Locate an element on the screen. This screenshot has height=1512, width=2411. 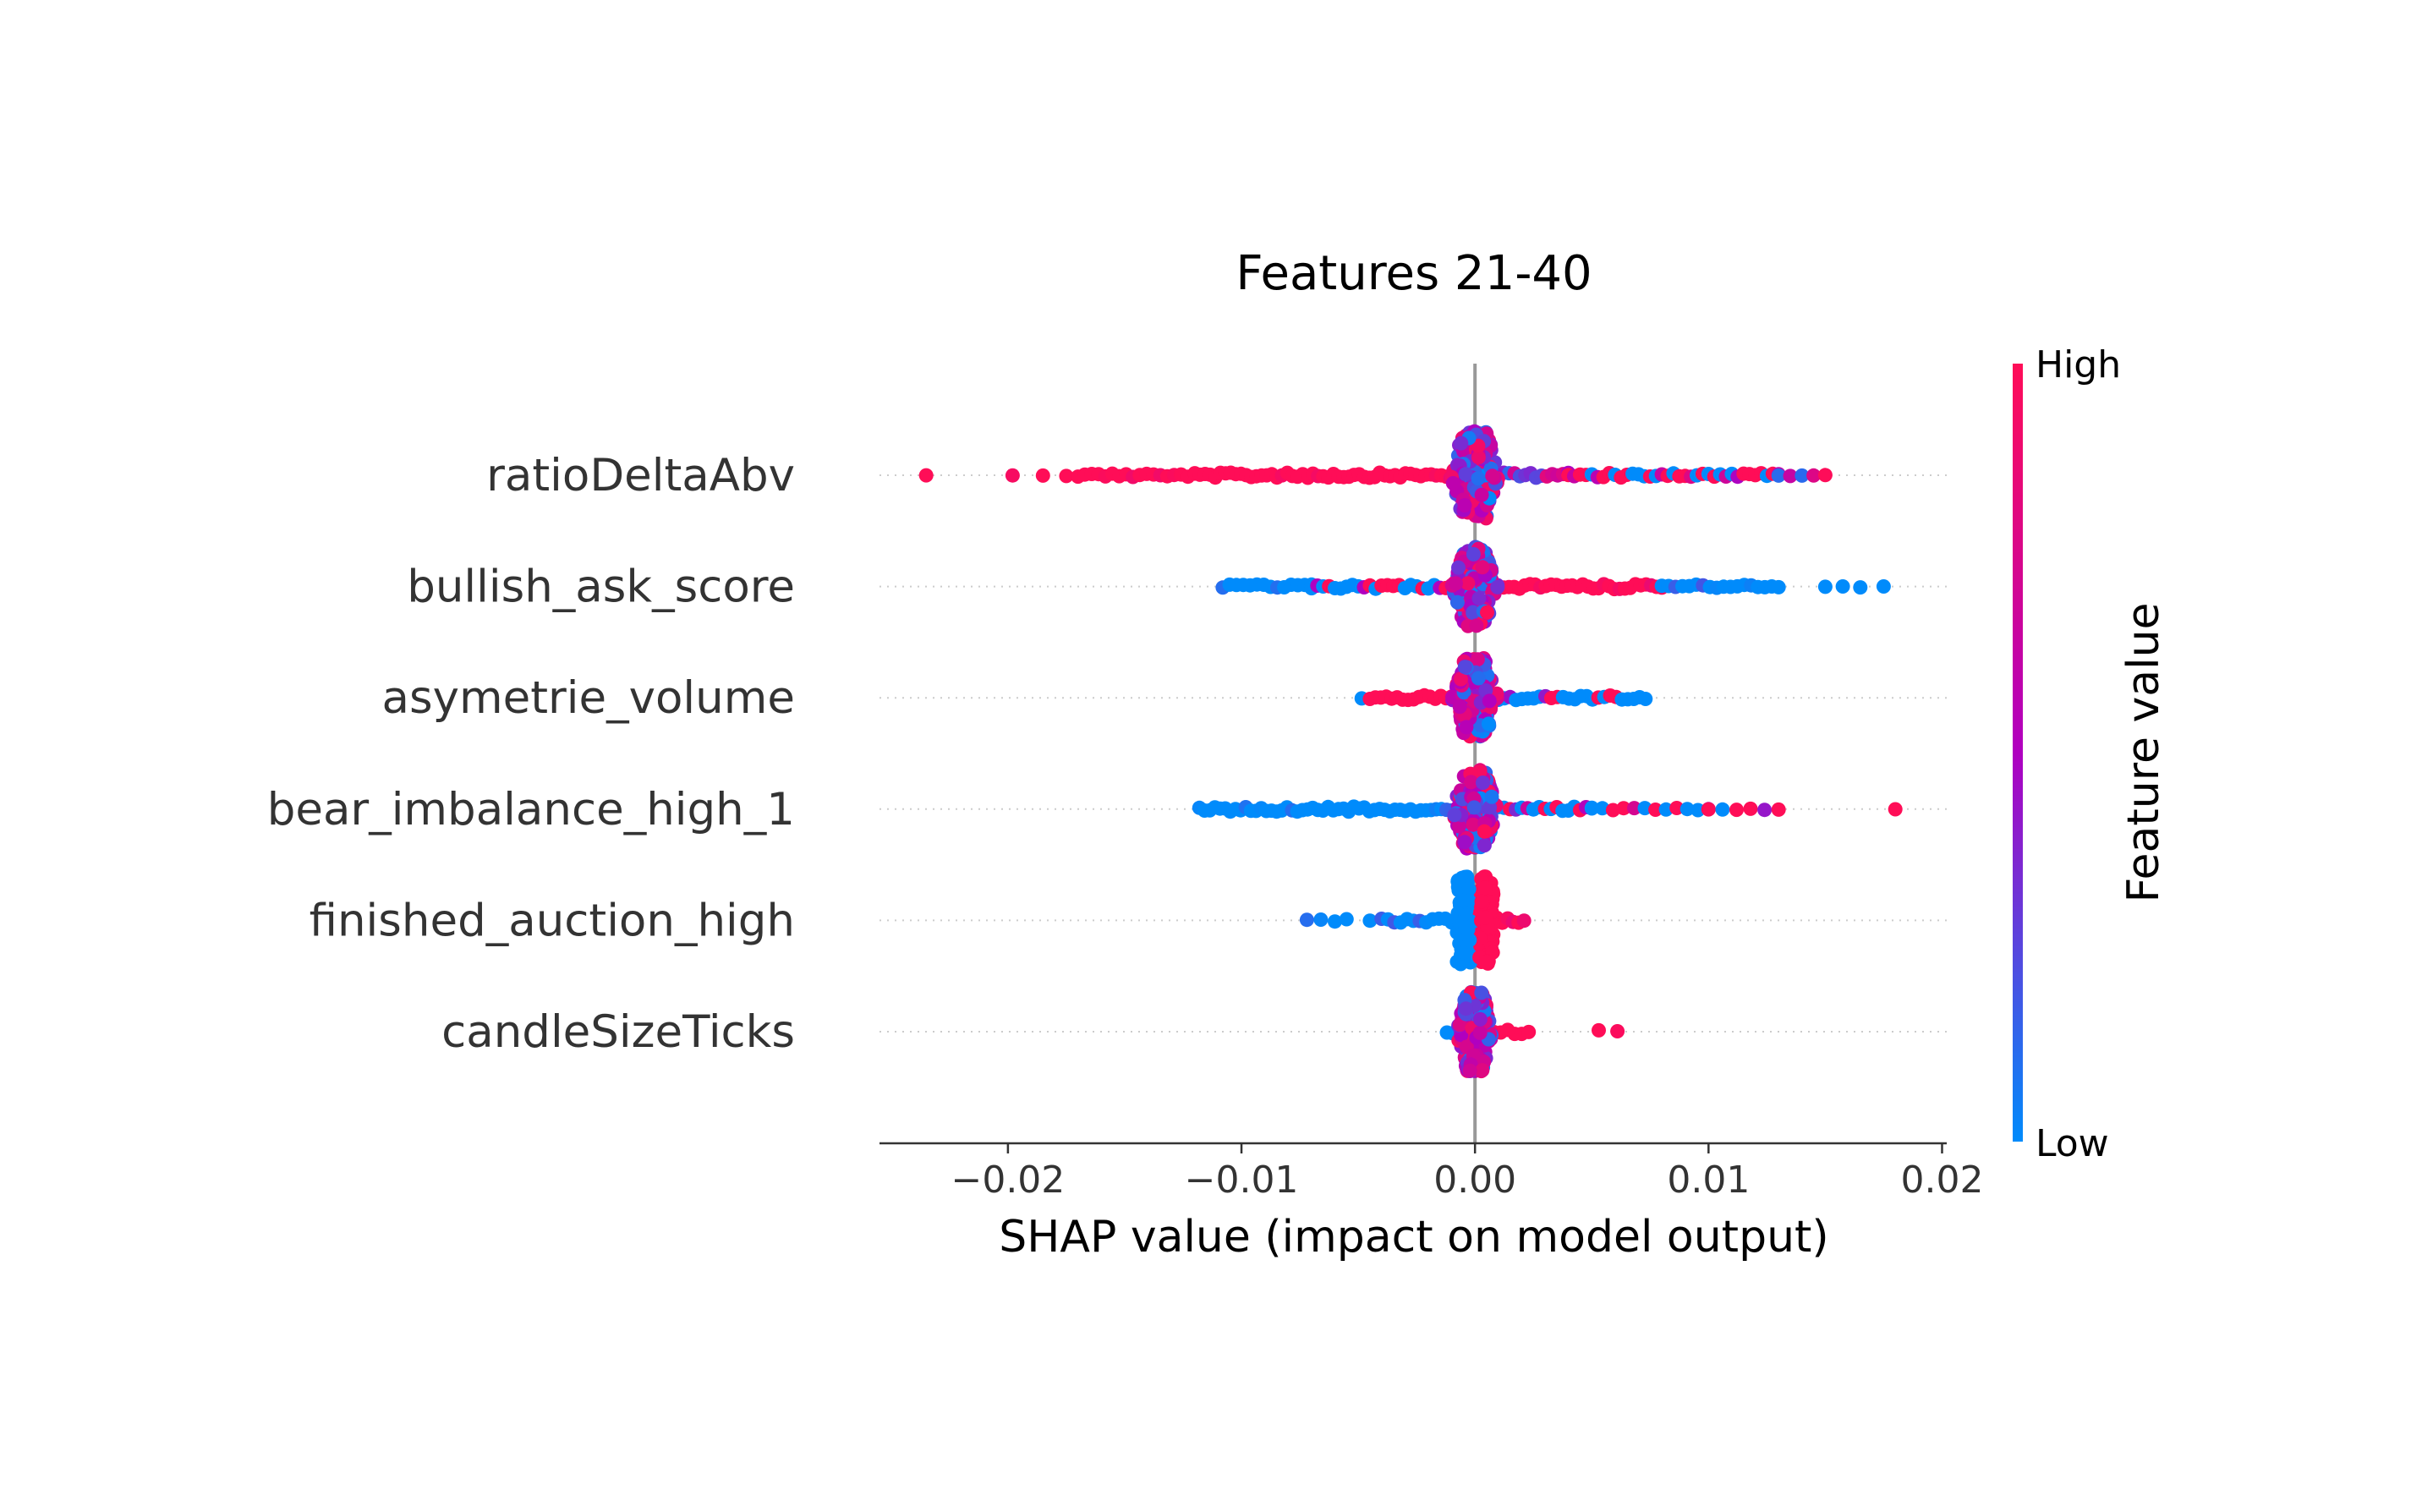
feature-label-2: asymetrie_volume is located at coordinates (589, 698).